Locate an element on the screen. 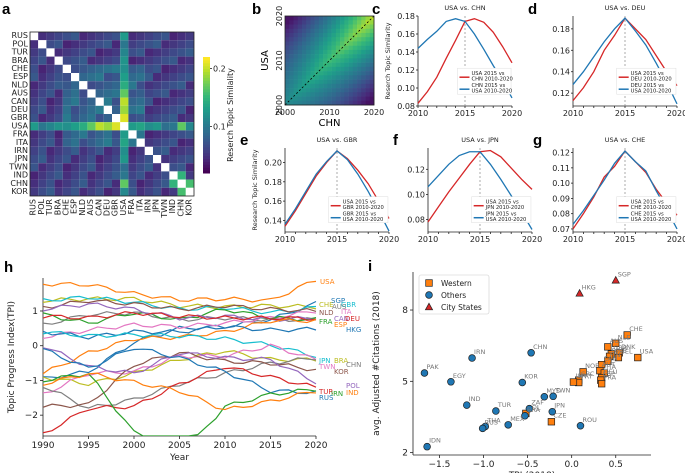 The width and height of the screenshot is (685, 473). x-tick-label: 2005 is located at coordinates (179, 446).